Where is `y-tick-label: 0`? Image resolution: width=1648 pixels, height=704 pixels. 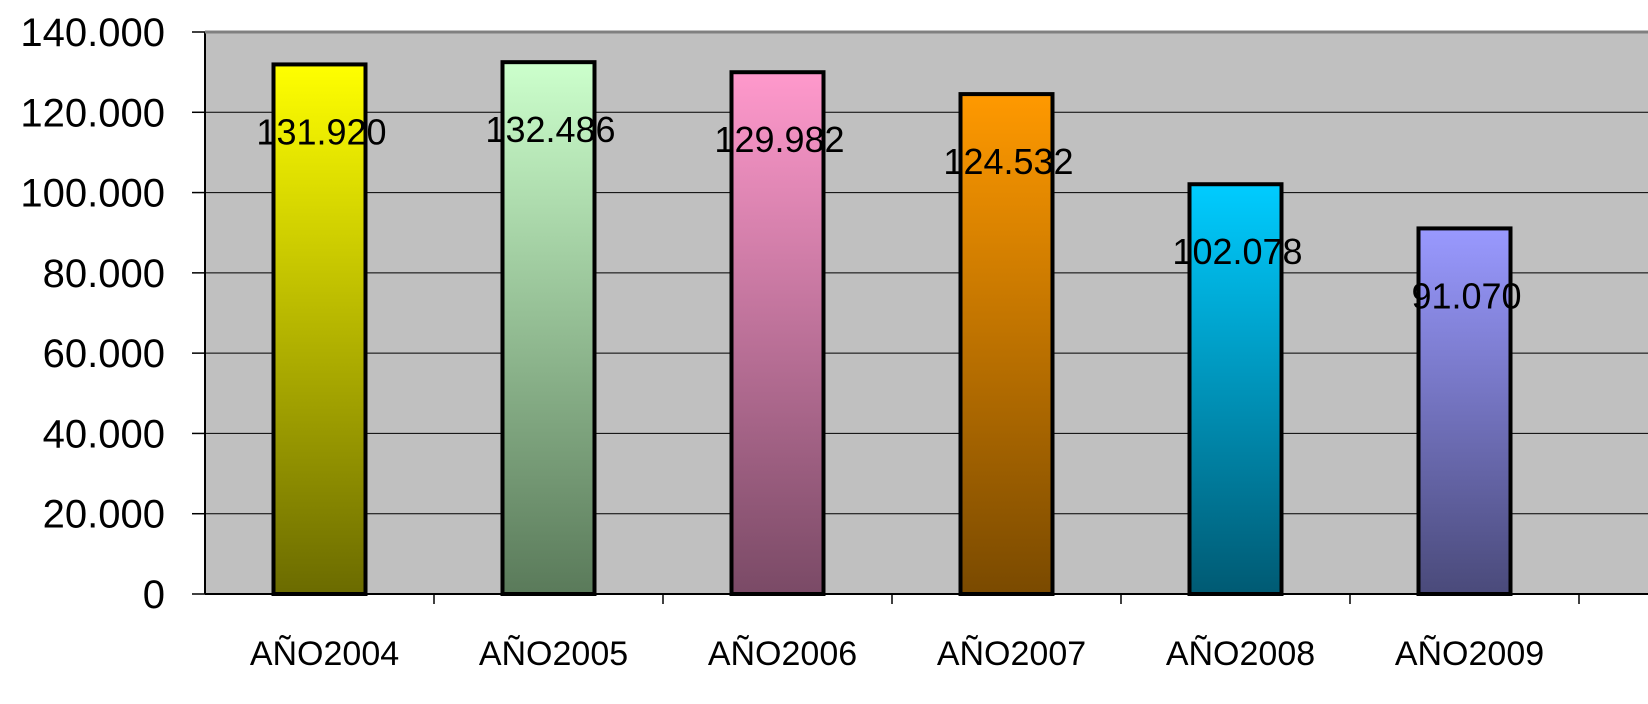 y-tick-label: 0 is located at coordinates (154, 595).